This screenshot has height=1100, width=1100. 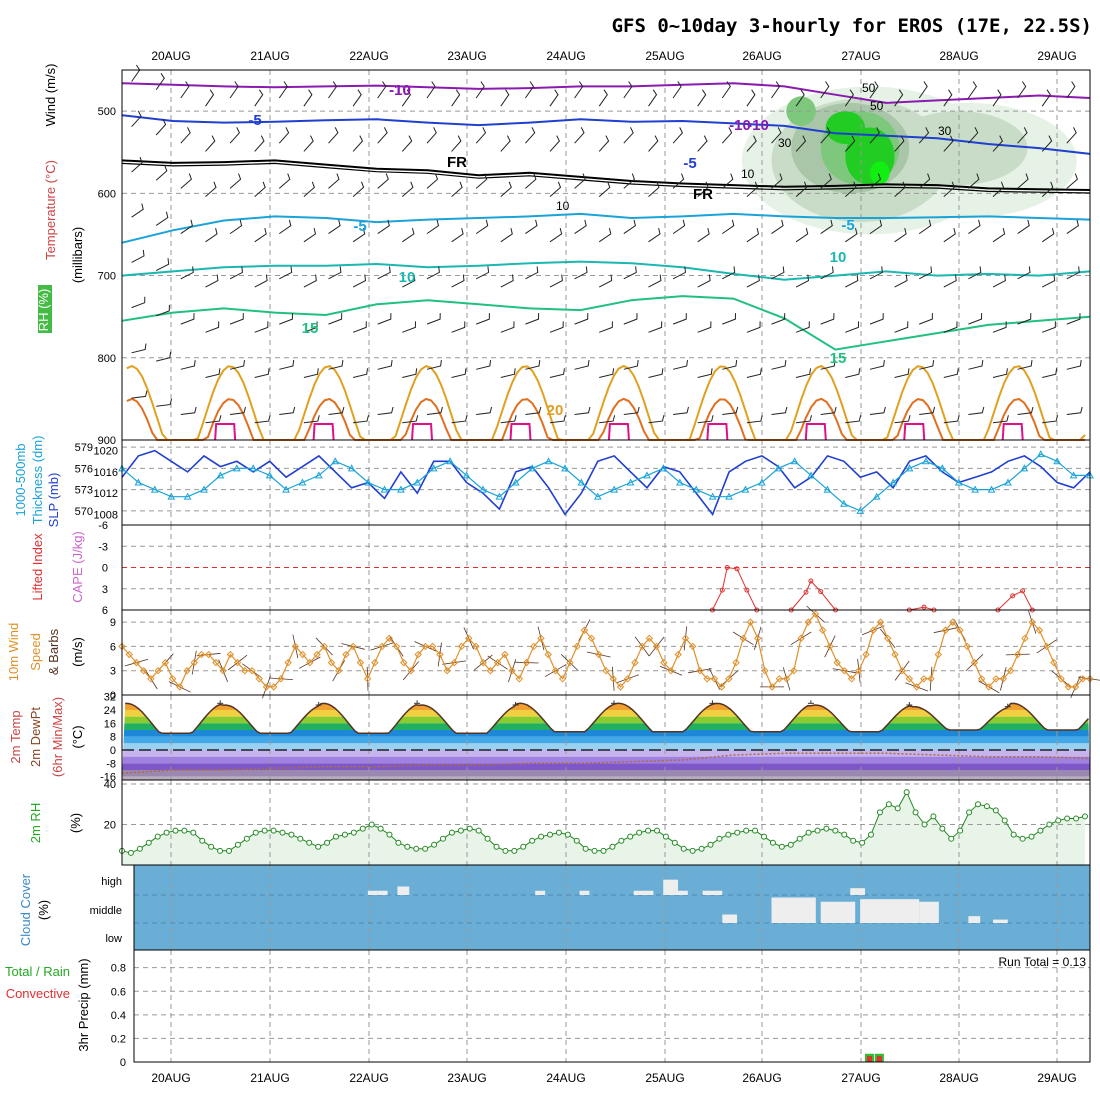 I want to click on cloud-axis-label: (%), so click(x=43, y=910).